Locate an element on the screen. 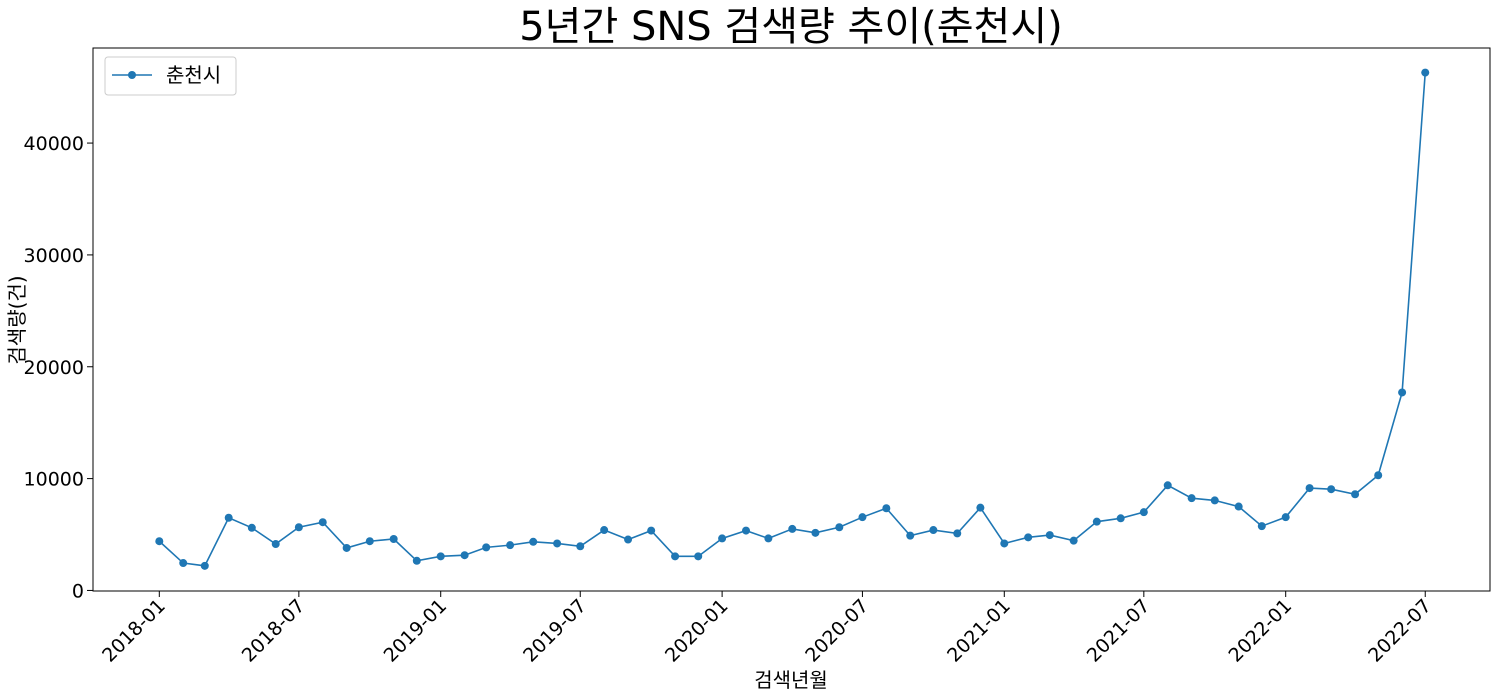 This screenshot has width=1496, height=698. x-tick-label: 2018-01 is located at coordinates (134, 631).